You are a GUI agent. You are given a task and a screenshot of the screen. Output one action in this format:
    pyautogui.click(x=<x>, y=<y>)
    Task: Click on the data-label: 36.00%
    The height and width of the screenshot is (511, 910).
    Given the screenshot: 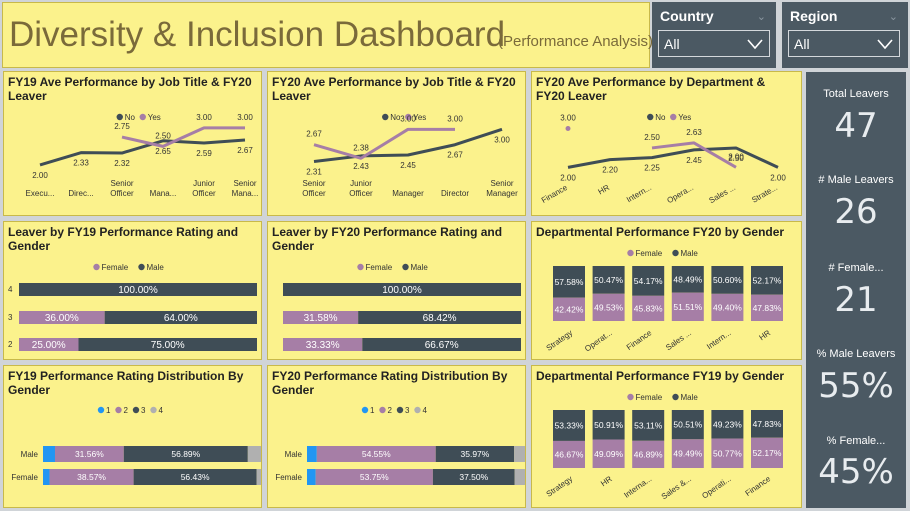 What is the action you would take?
    pyautogui.click(x=62, y=318)
    